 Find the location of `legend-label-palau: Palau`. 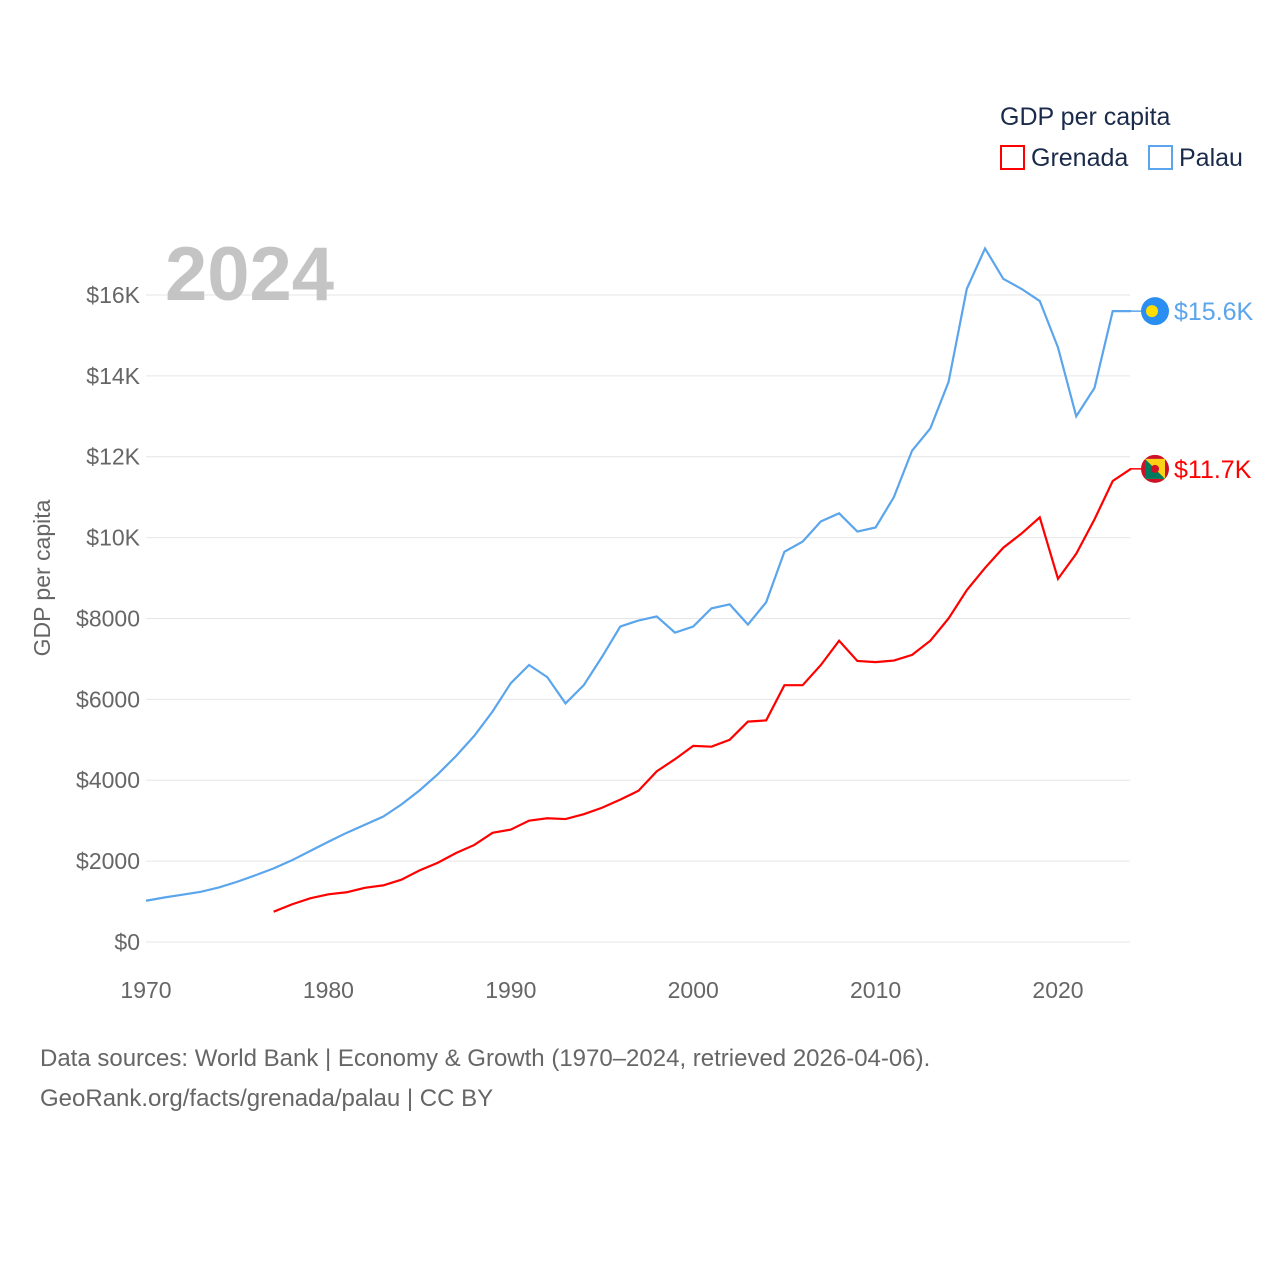

legend-label-palau: Palau is located at coordinates (1211, 158).